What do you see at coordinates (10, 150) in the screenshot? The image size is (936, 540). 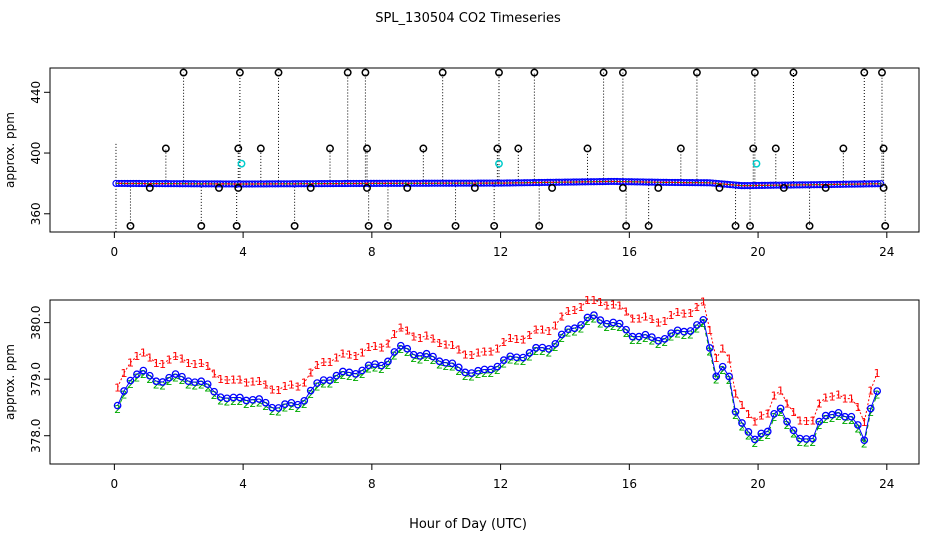 I see `top-y-axis-label: approx. ppm` at bounding box center [10, 150].